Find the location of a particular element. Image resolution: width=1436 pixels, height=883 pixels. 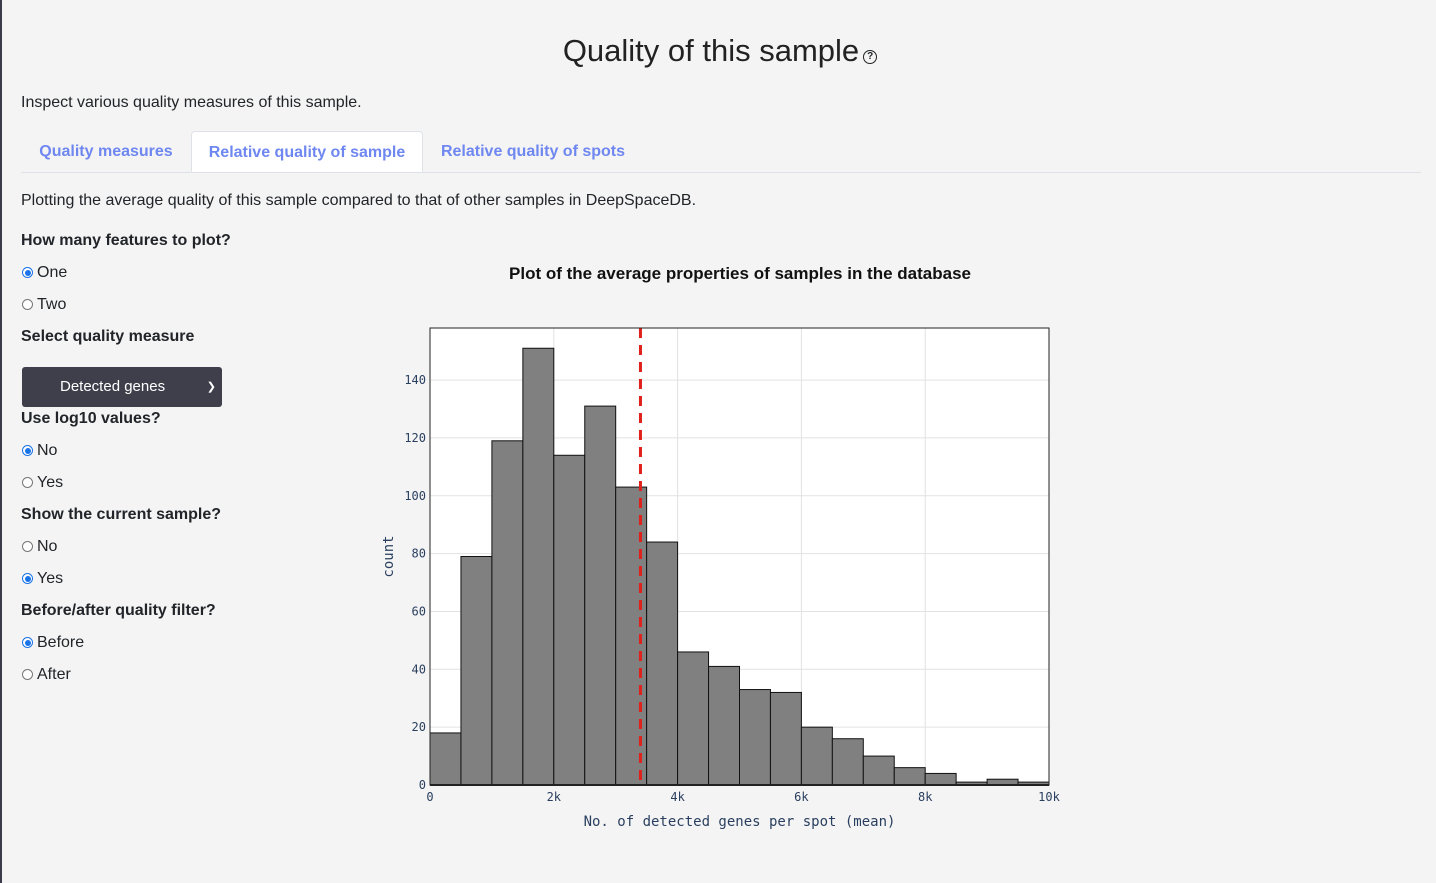

help-icon: ? is located at coordinates (870, 57).